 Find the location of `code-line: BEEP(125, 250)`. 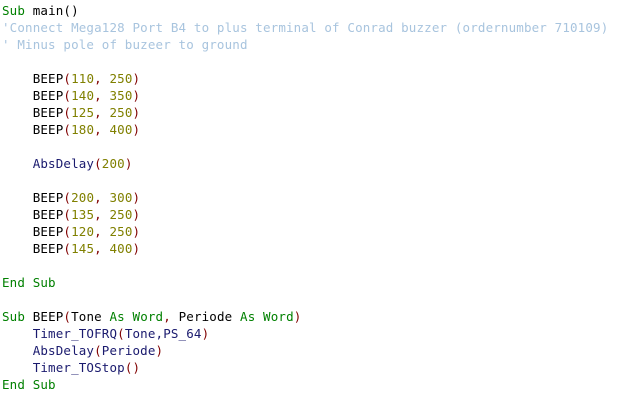

code-line: BEEP(125, 250) is located at coordinates (318, 112).